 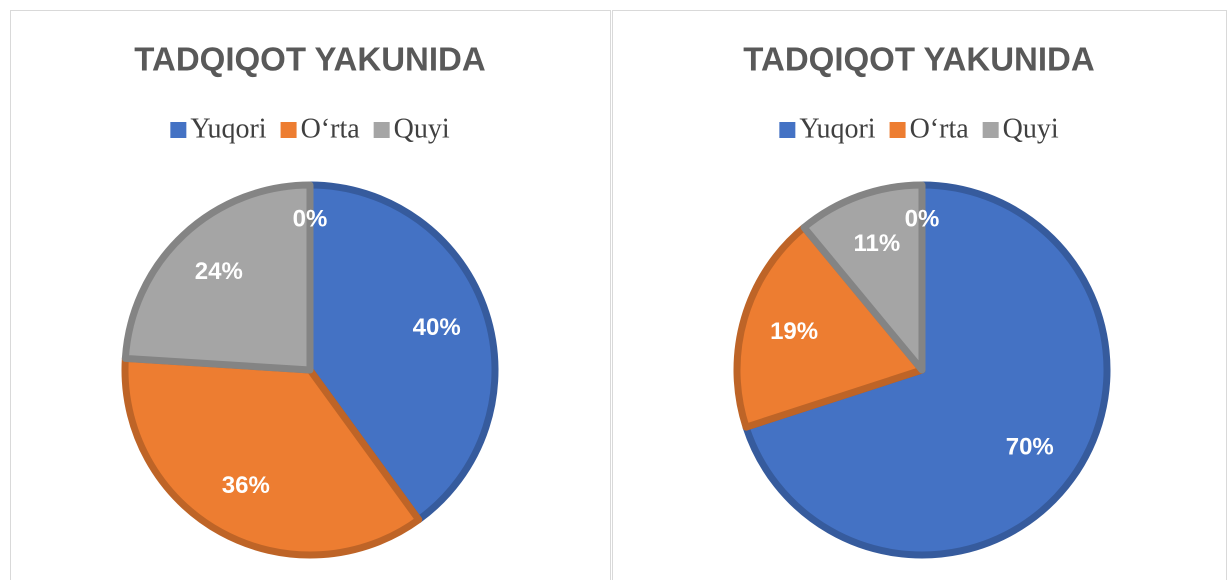 What do you see at coordinates (437, 327) in the screenshot?
I see `data-label: 40%` at bounding box center [437, 327].